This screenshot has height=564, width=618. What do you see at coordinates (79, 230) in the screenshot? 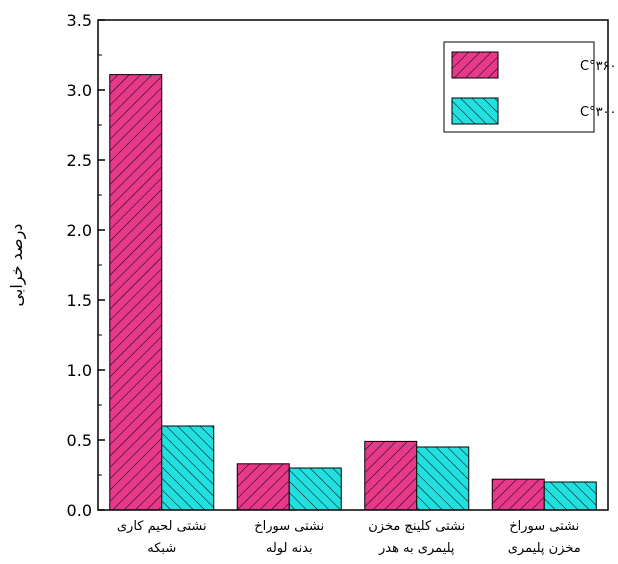
I see `y-tick-label: 2.0` at bounding box center [79, 230].